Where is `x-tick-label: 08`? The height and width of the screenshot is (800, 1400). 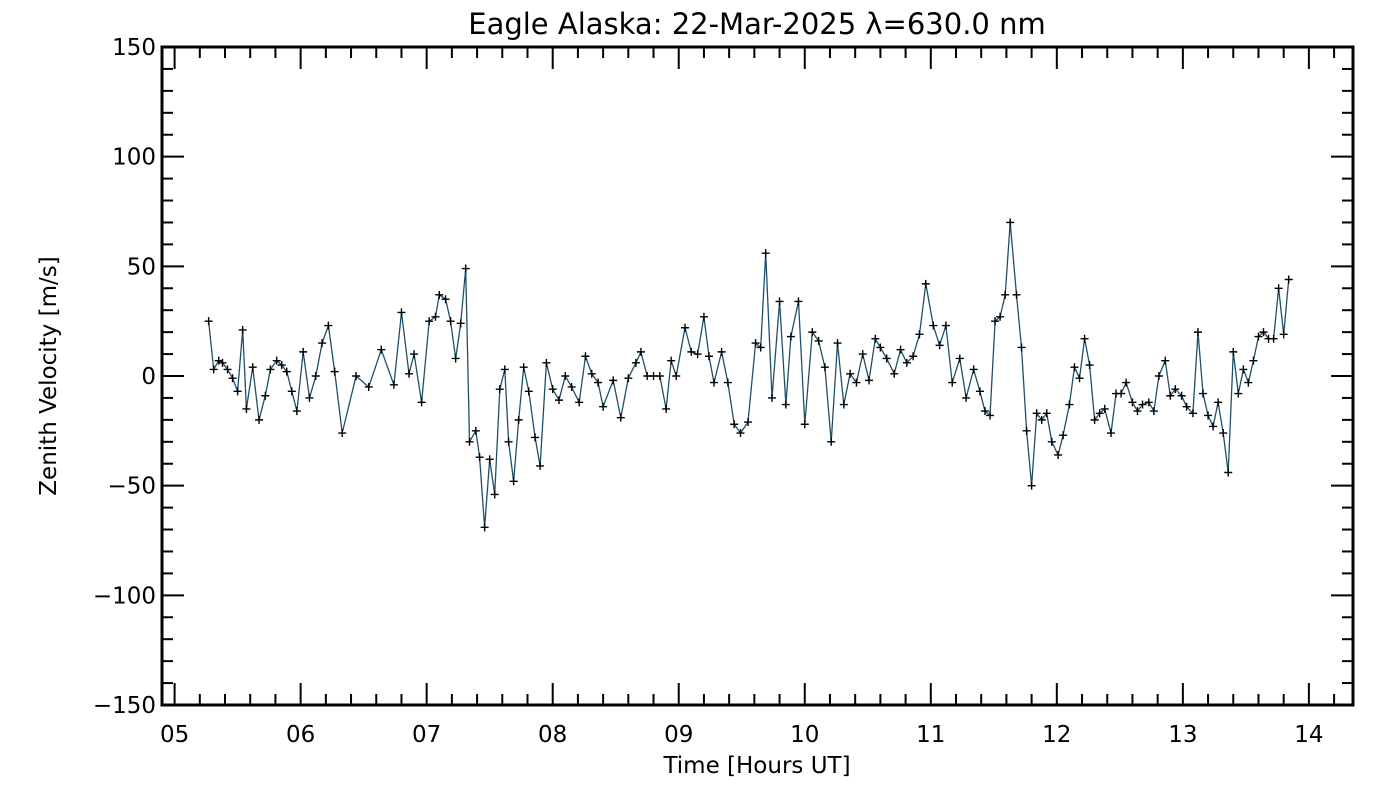 x-tick-label: 08 is located at coordinates (552, 735).